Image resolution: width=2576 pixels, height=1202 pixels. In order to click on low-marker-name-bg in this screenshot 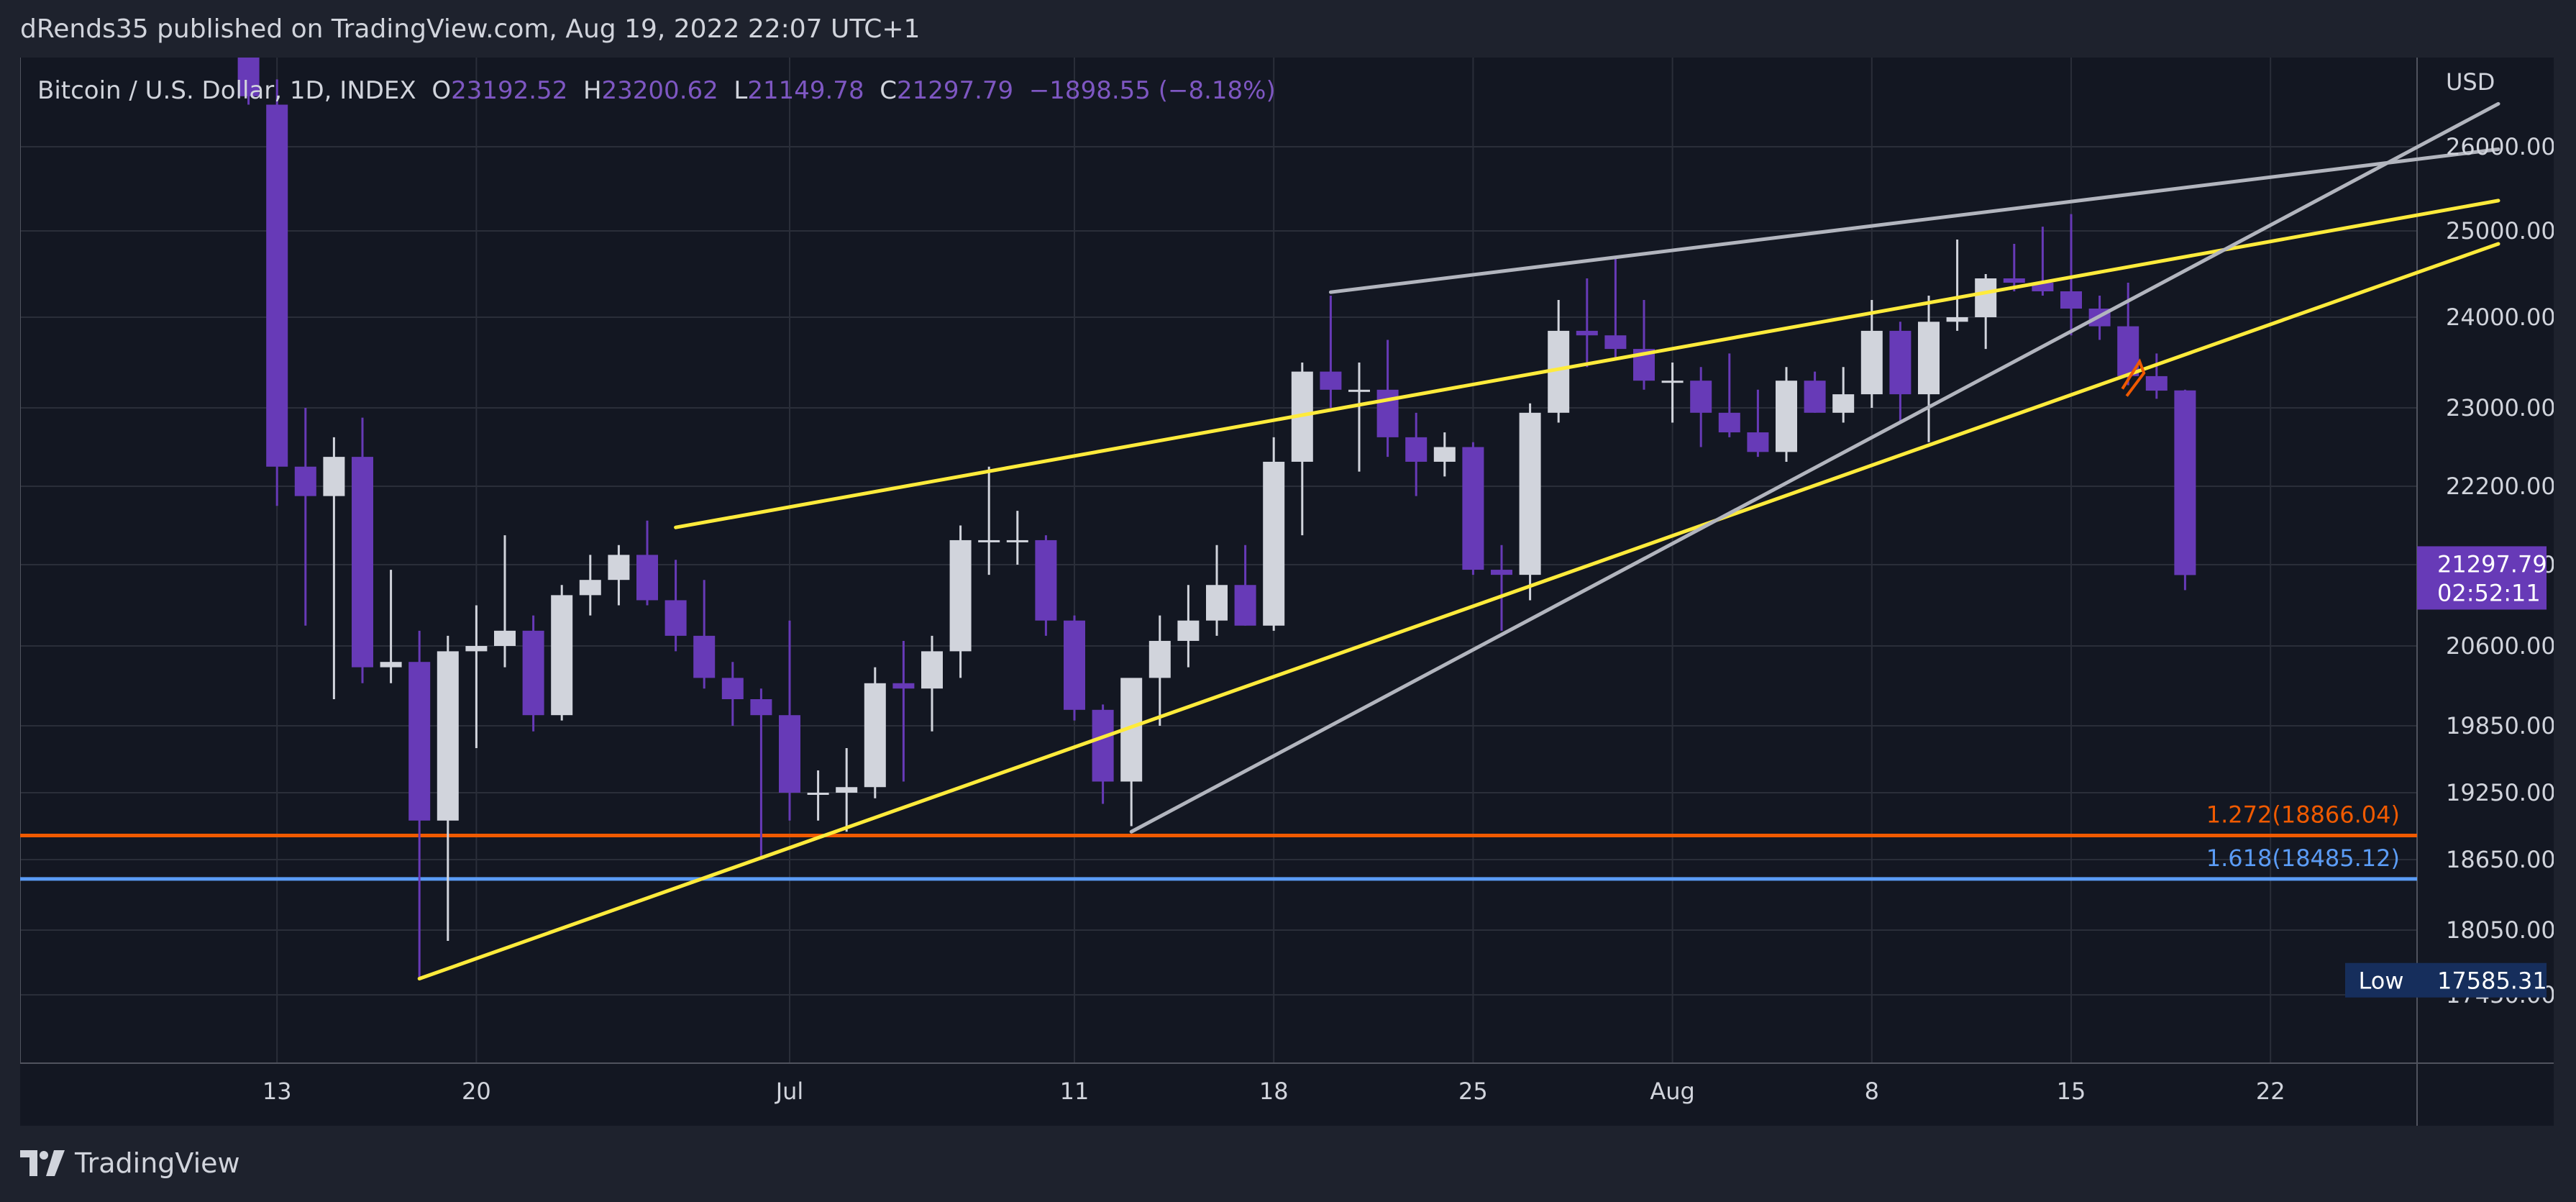, I will do `click(2381, 980)`.